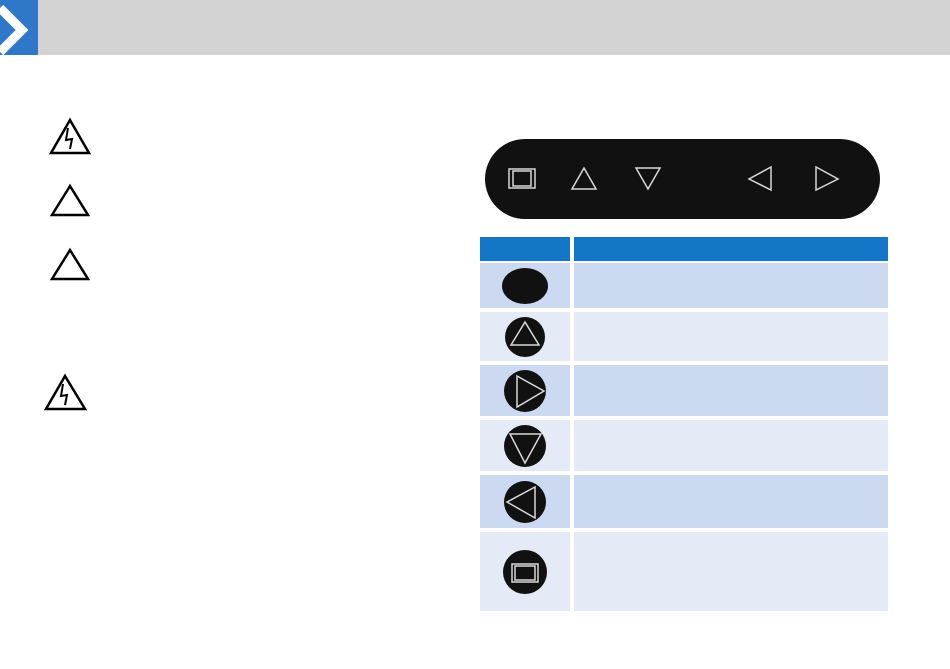 This screenshot has width=950, height=669. I want to click on menu-button-icon, so click(525, 571).